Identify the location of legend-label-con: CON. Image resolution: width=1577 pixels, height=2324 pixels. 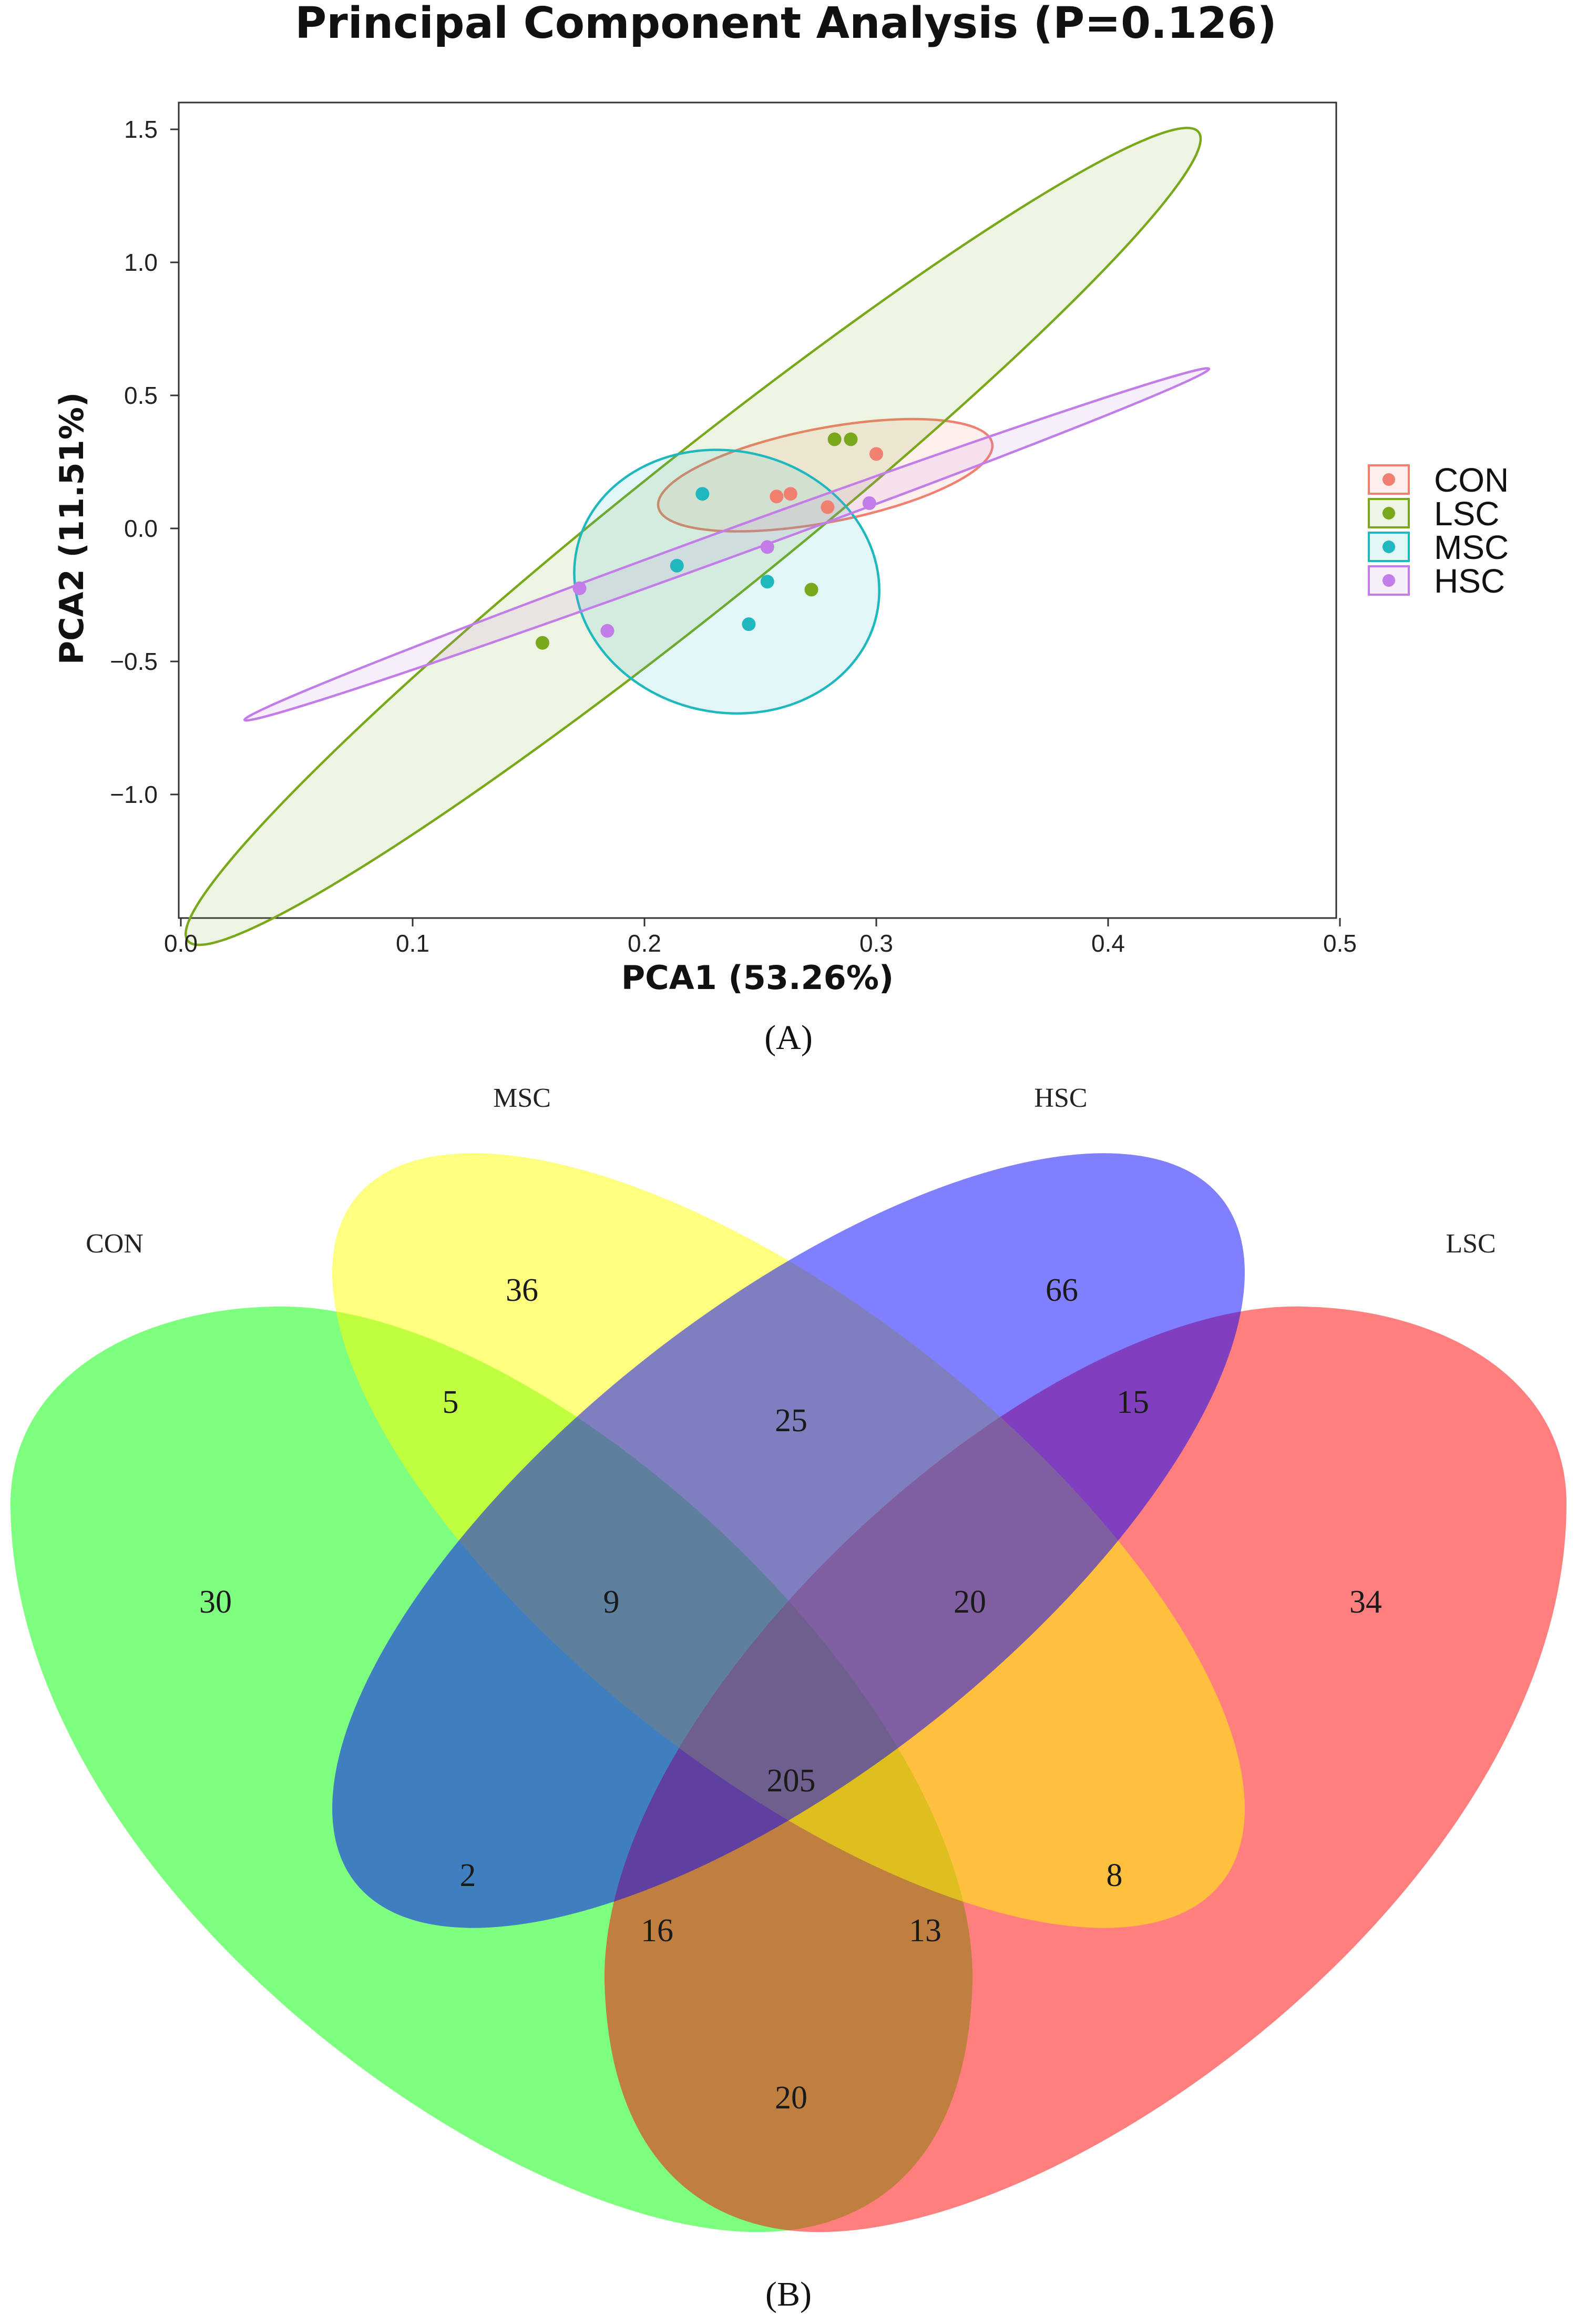
(1471, 480).